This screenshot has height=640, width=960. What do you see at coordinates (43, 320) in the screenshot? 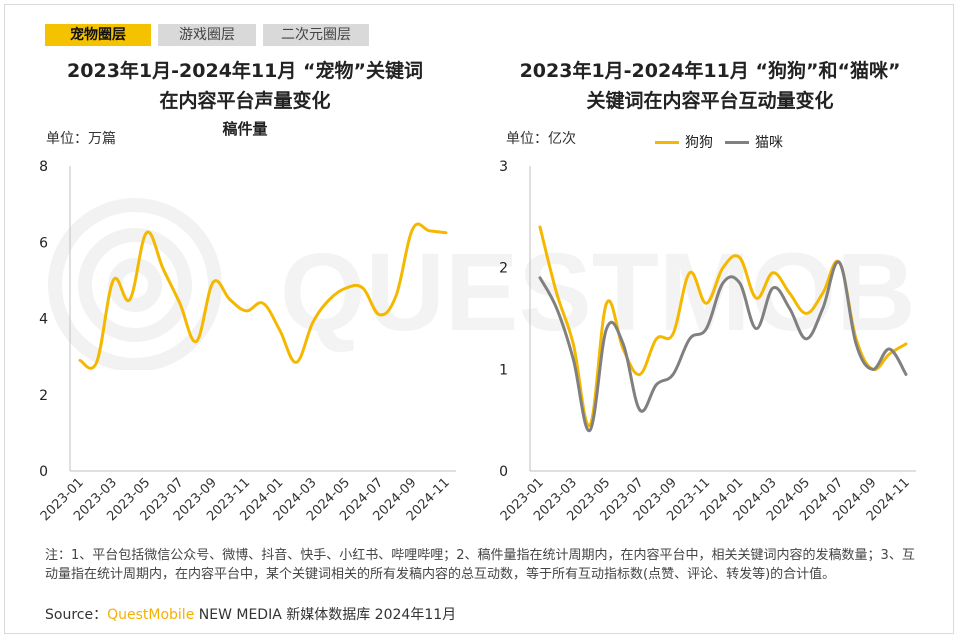
I see `left-chart-y-tick-label: 4` at bounding box center [43, 320].